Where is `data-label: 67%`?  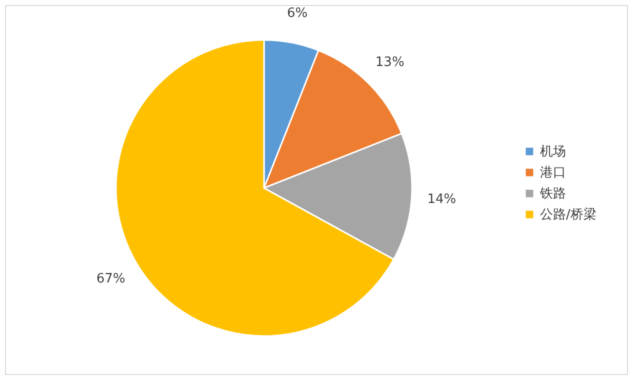
data-label: 67% is located at coordinates (111, 279).